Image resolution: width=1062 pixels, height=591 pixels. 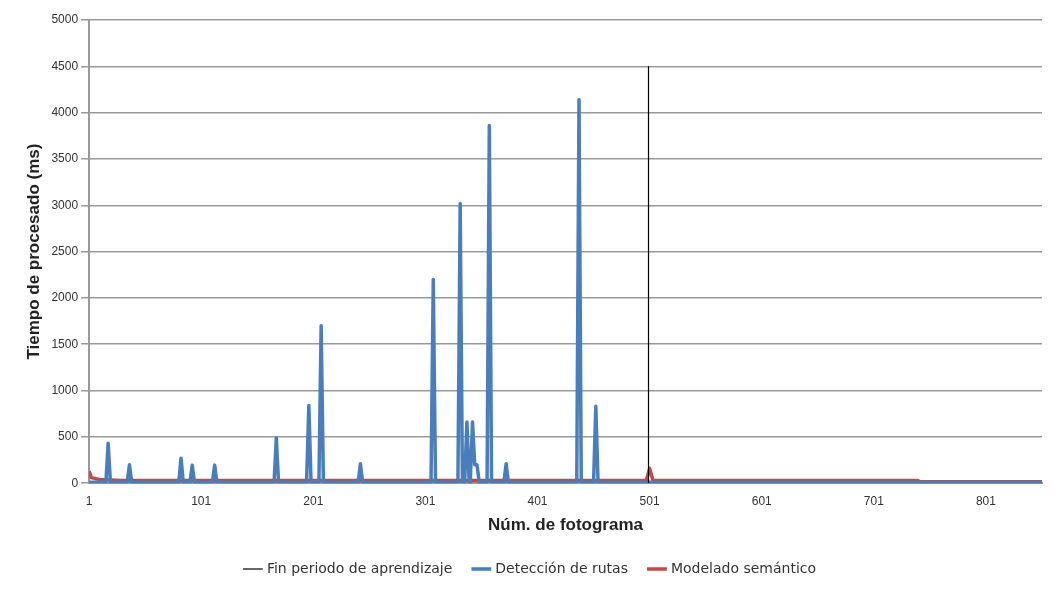 What do you see at coordinates (65, 158) in the screenshot?
I see `y-tick-label: 3500` at bounding box center [65, 158].